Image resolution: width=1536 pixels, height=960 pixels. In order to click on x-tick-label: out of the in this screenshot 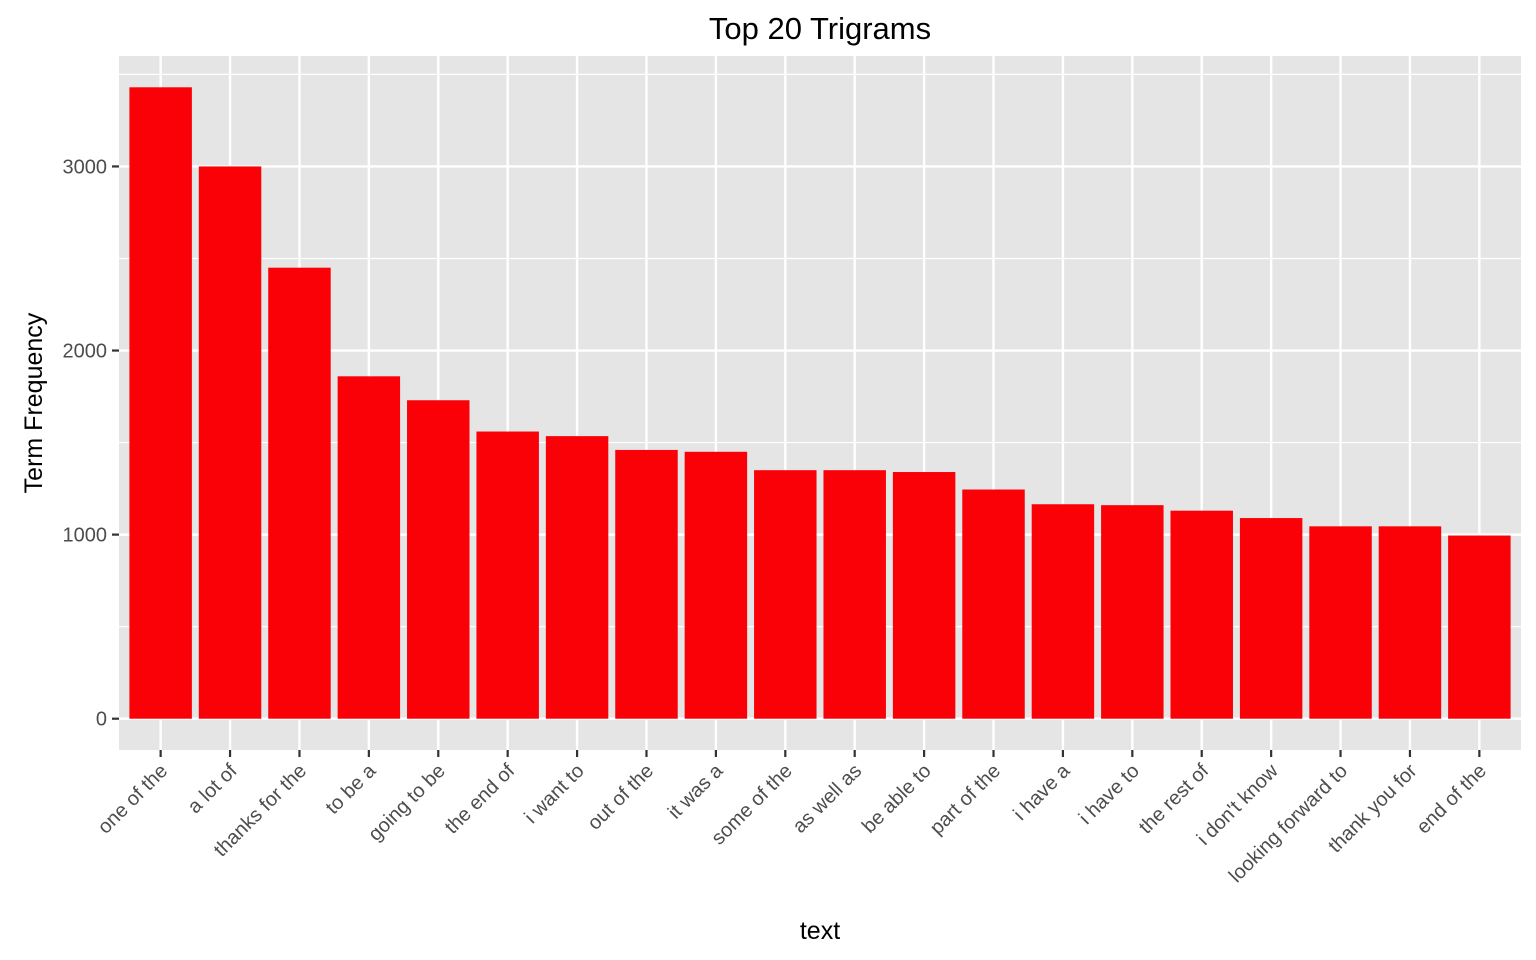, I will do `click(620, 797)`.